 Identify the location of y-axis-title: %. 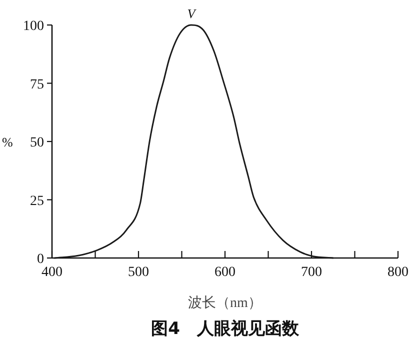
(7, 142).